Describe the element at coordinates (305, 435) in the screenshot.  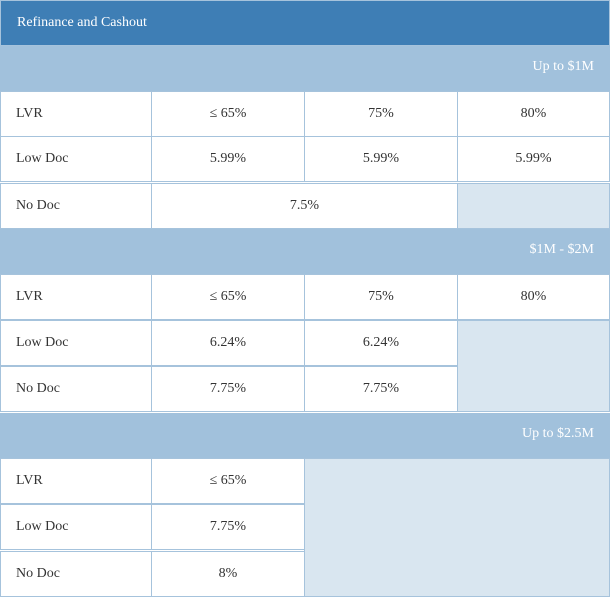
I see `tier-heading-up-to-2-5m: Up to $2.5M` at that location.